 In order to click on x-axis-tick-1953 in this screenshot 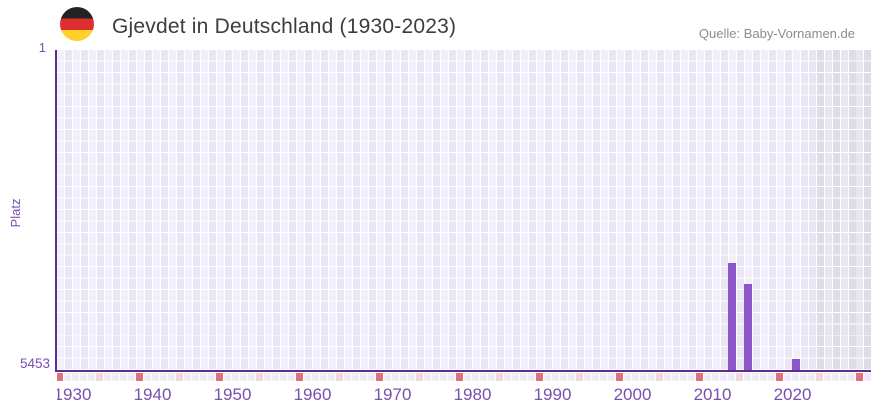, I will do `click(243, 377)`.